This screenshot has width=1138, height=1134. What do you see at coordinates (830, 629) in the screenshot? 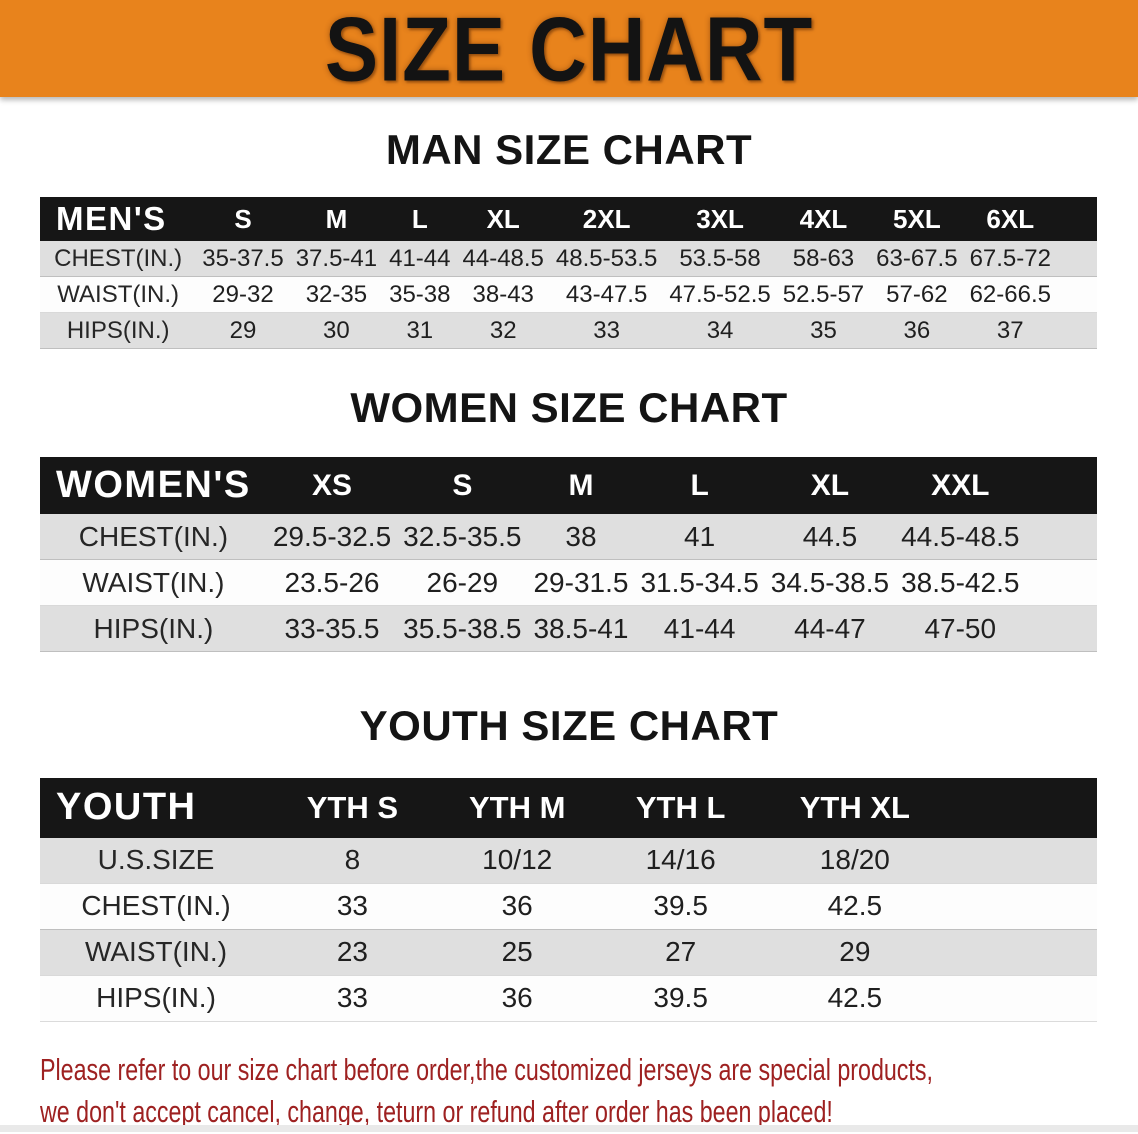
I see `size-value-cell: 44-47` at bounding box center [830, 629].